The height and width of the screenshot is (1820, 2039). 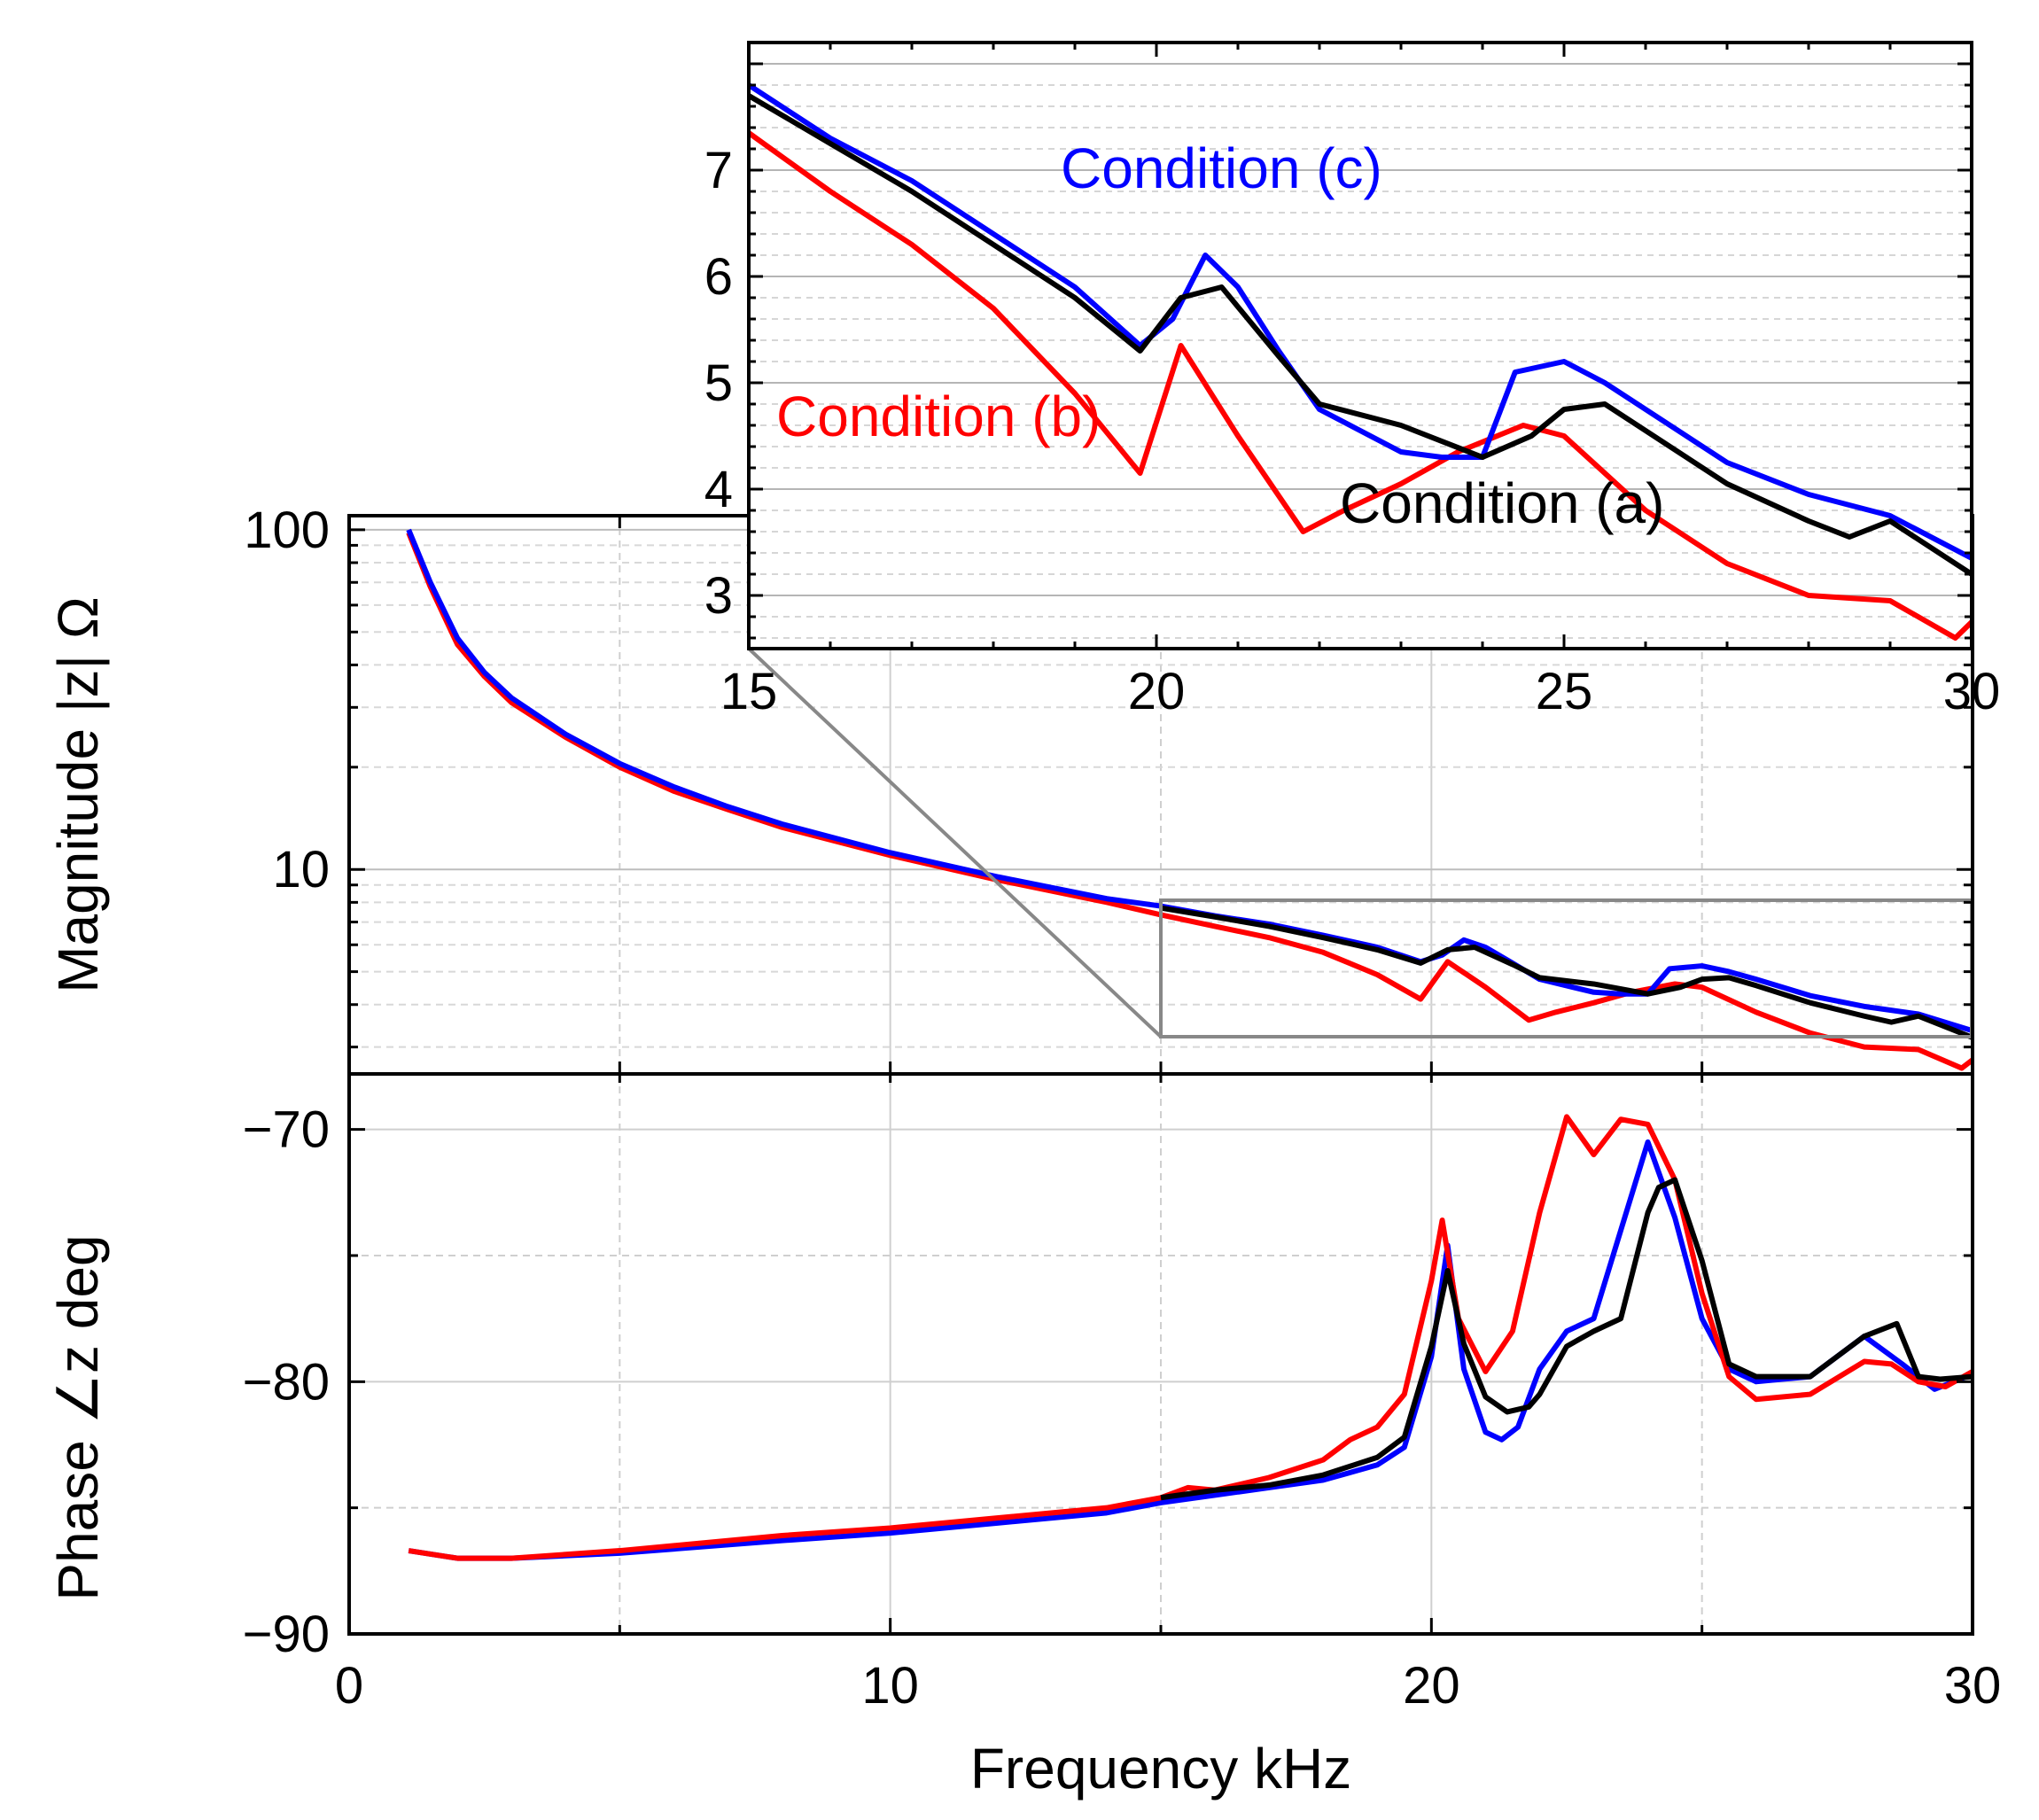 I want to click on inset-xtick-label: 15, so click(x=749, y=691).